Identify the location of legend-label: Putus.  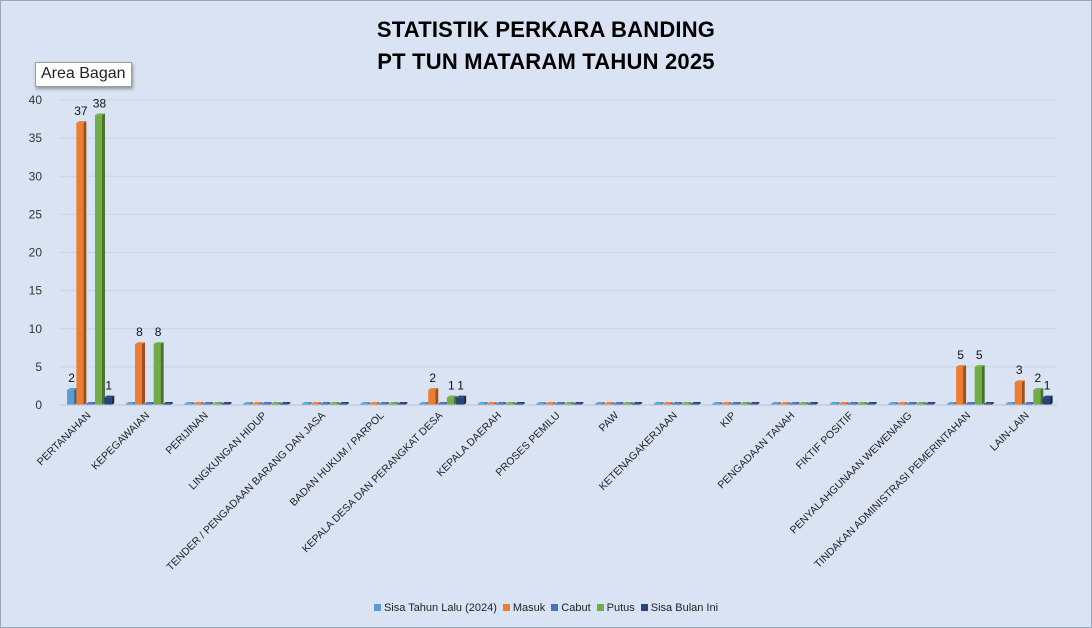
(620, 608).